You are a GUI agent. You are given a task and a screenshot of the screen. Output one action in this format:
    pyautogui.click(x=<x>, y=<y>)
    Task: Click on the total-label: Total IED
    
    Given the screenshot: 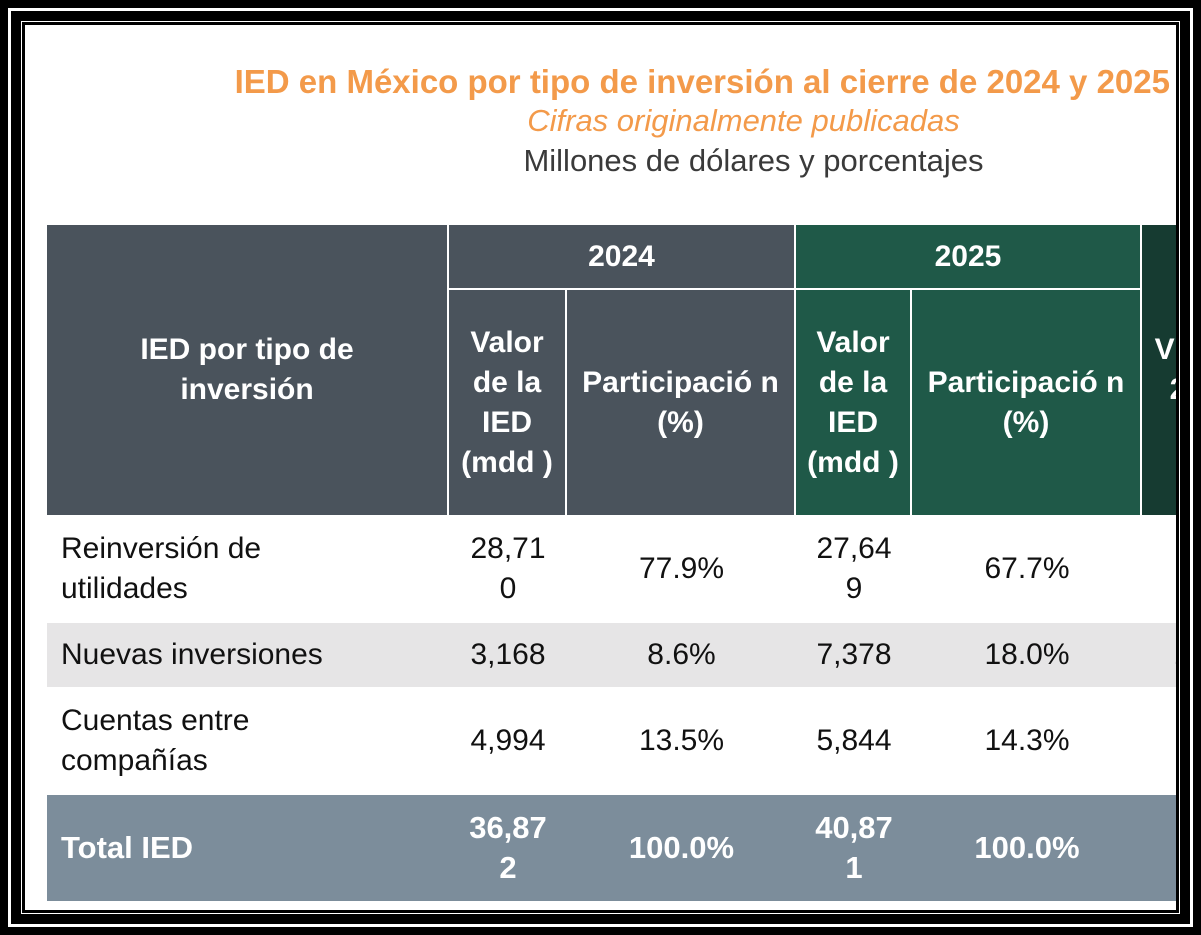 What is the action you would take?
    pyautogui.click(x=248, y=848)
    